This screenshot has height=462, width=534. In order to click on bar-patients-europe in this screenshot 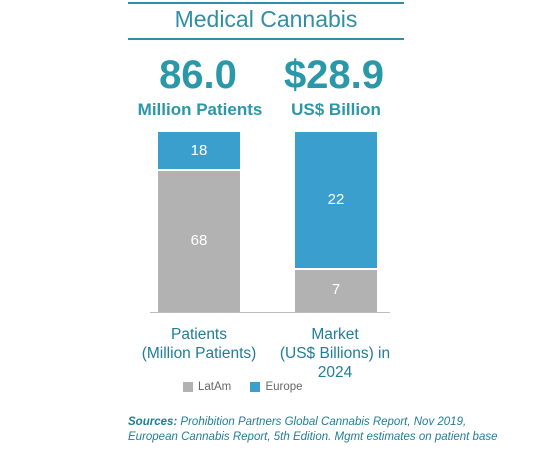, I will do `click(199, 150)`.